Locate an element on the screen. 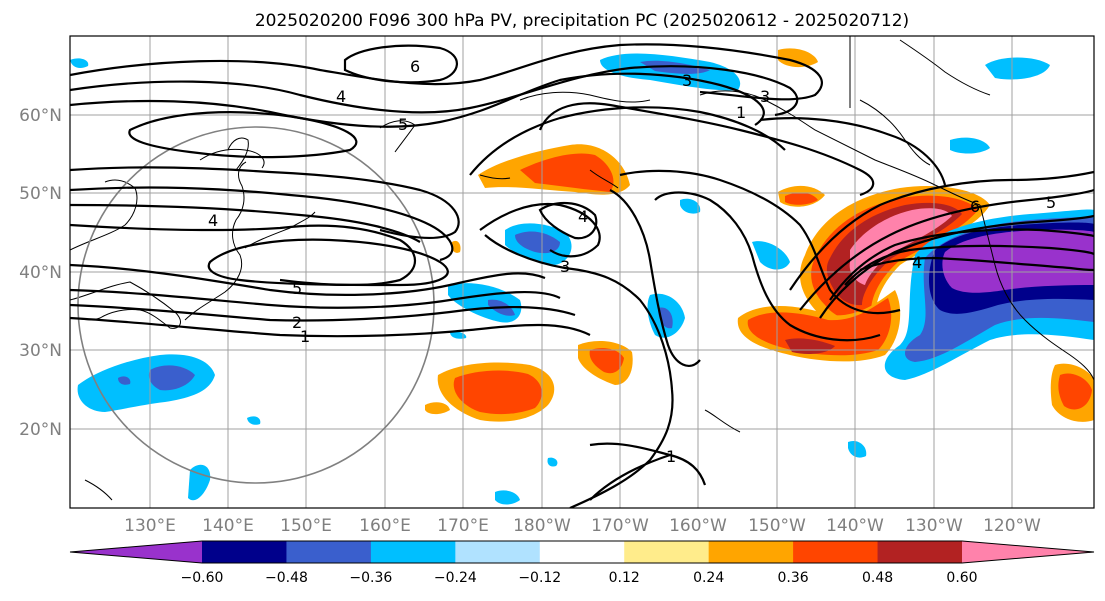 The width and height of the screenshot is (1105, 601). colorbar-tick-label: 0.48 is located at coordinates (877, 578).